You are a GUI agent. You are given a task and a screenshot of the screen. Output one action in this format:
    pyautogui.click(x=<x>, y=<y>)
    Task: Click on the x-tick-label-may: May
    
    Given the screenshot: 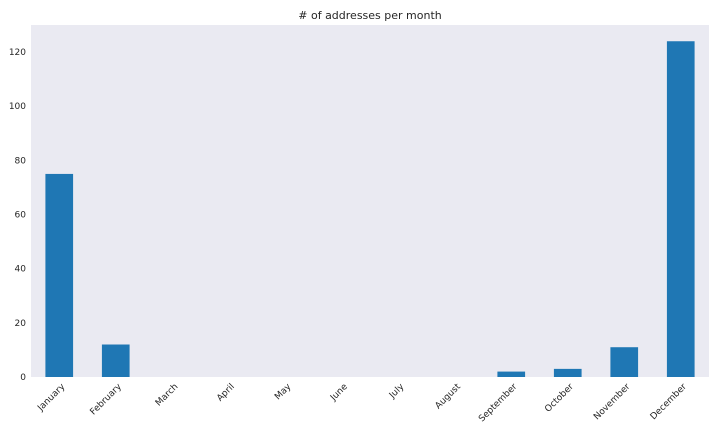 What is the action you would take?
    pyautogui.click(x=283, y=392)
    